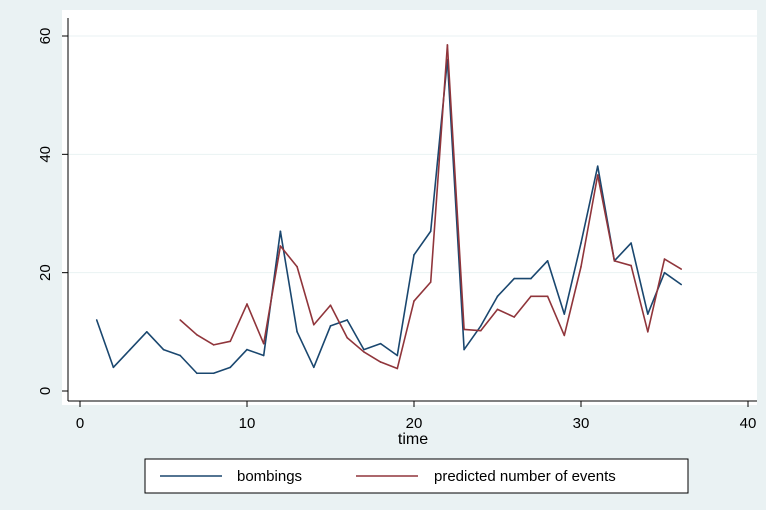 The width and height of the screenshot is (766, 510). What do you see at coordinates (416, 476) in the screenshot?
I see `legend: bombings predicted number of events` at bounding box center [416, 476].